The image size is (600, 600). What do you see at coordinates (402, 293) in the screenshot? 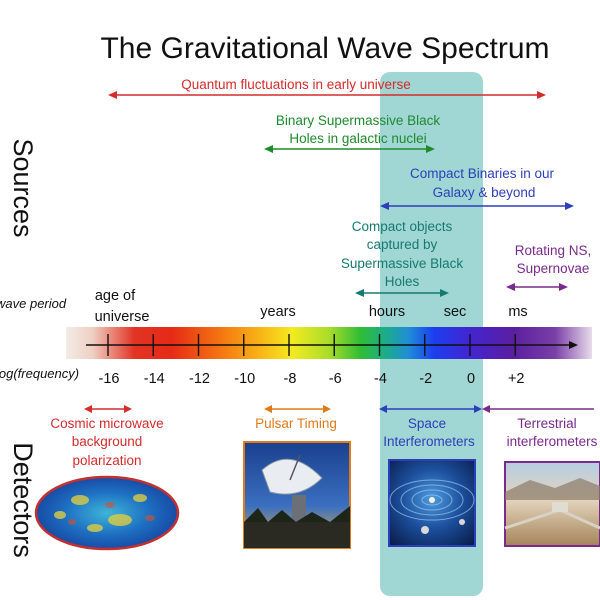
I see `captured-arrow` at bounding box center [402, 293].